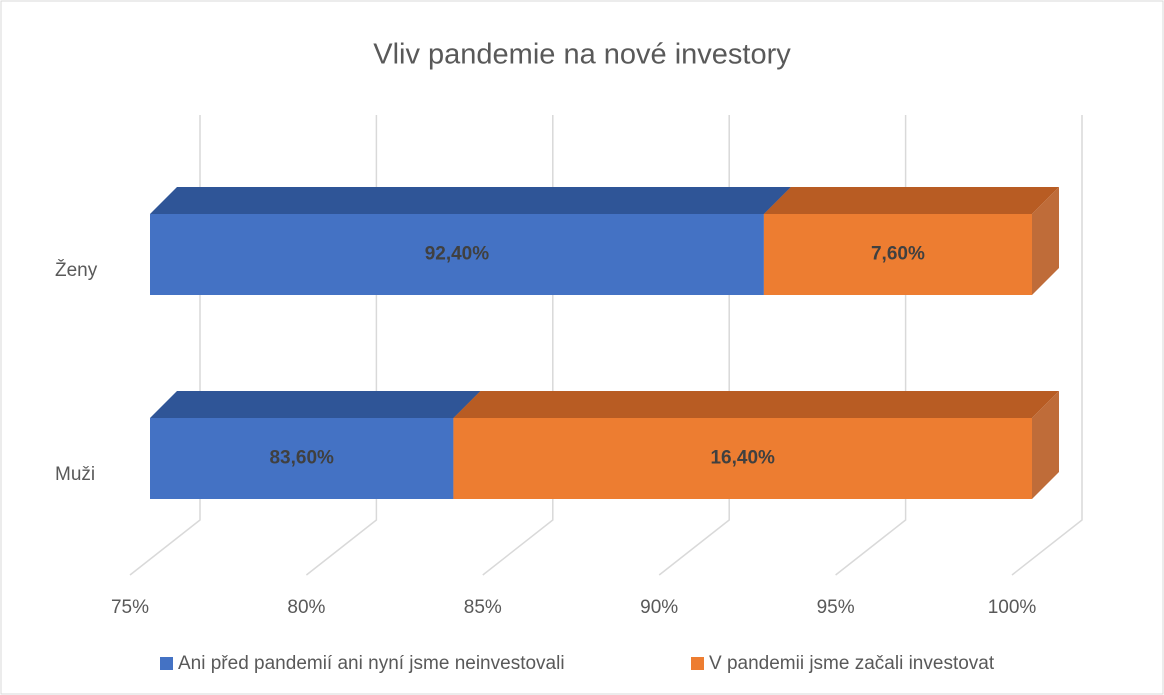 The image size is (1164, 695). What do you see at coordinates (306, 607) in the screenshot?
I see `x-tick-label: 80%` at bounding box center [306, 607].